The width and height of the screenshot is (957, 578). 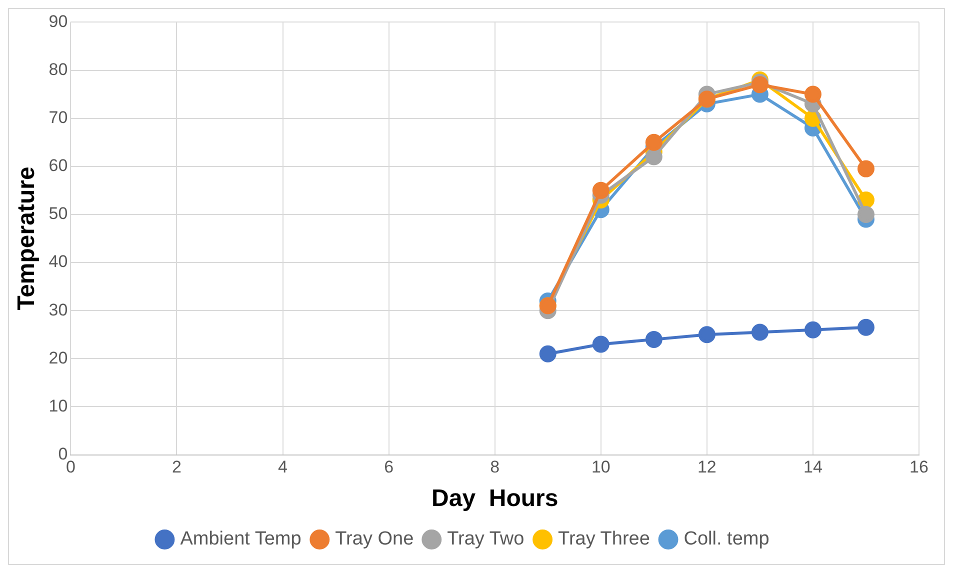 What do you see at coordinates (485, 539) in the screenshot?
I see `legend-label: Tray Two` at bounding box center [485, 539].